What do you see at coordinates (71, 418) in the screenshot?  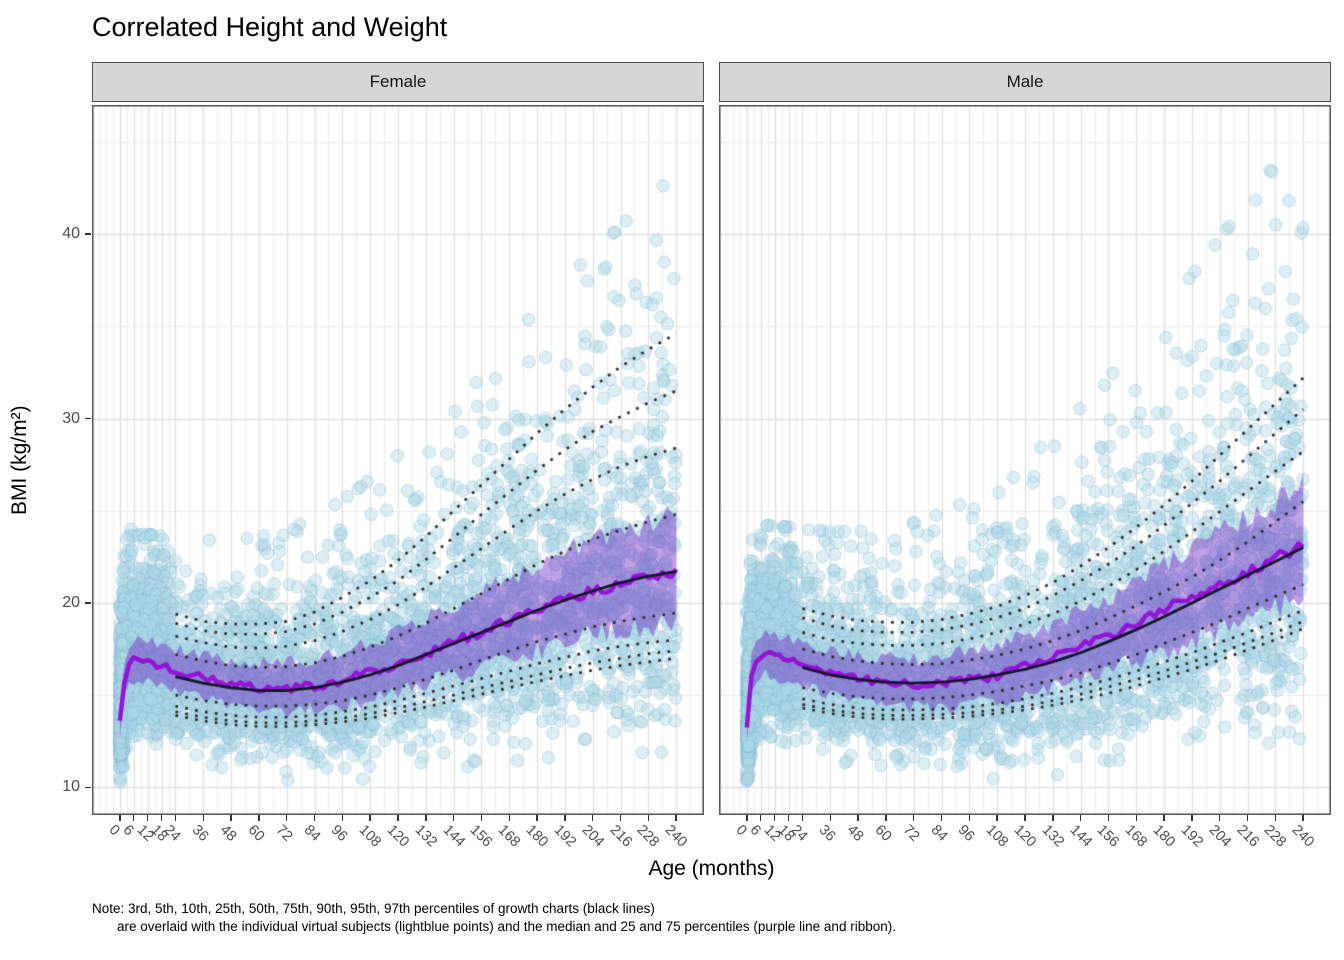 I see `y-tick-label: 30` at bounding box center [71, 418].